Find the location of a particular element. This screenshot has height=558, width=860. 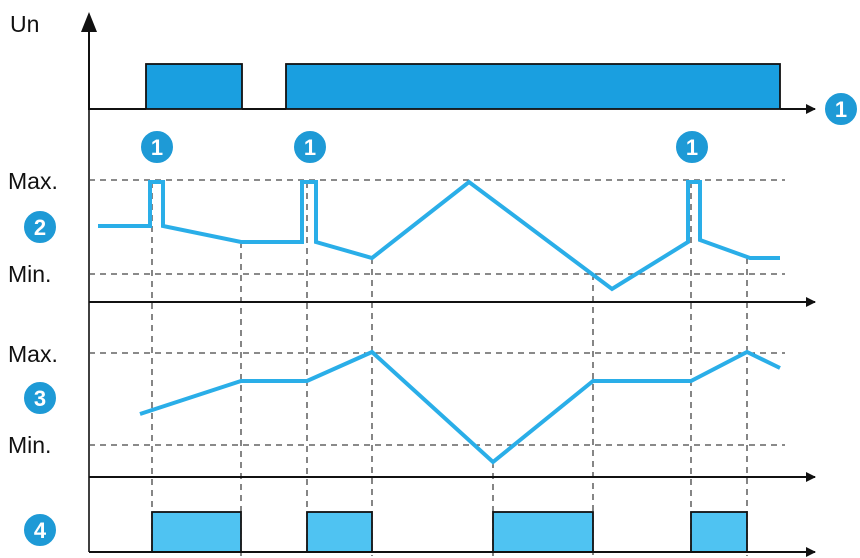

badge-2: 2 is located at coordinates (40, 227).